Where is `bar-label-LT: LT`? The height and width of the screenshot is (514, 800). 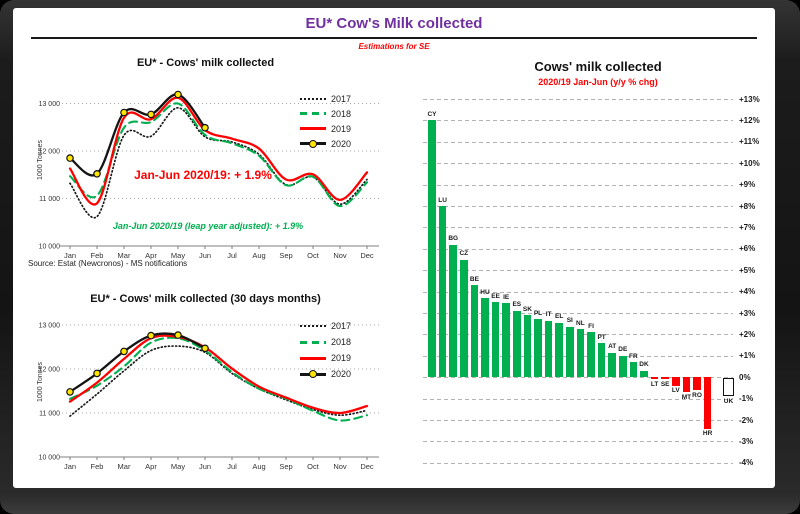
bar-label-LT: LT is located at coordinates (654, 384).